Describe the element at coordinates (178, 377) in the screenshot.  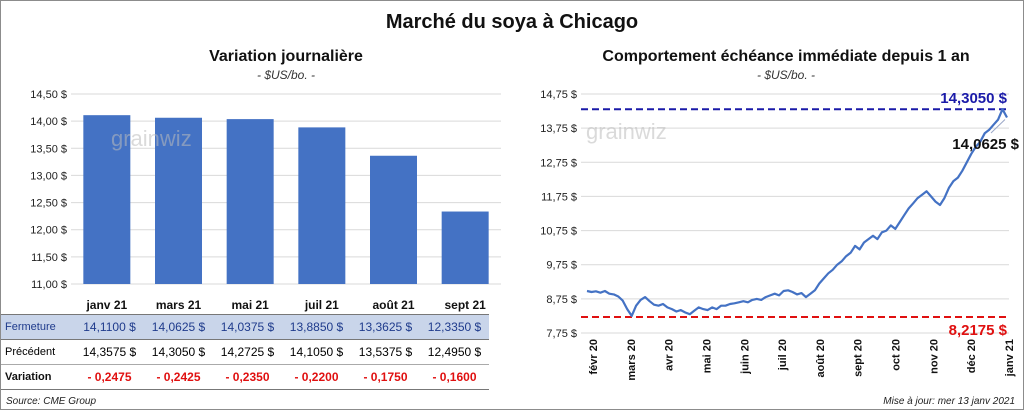
I see `table-cell: - 0,2425` at that location.